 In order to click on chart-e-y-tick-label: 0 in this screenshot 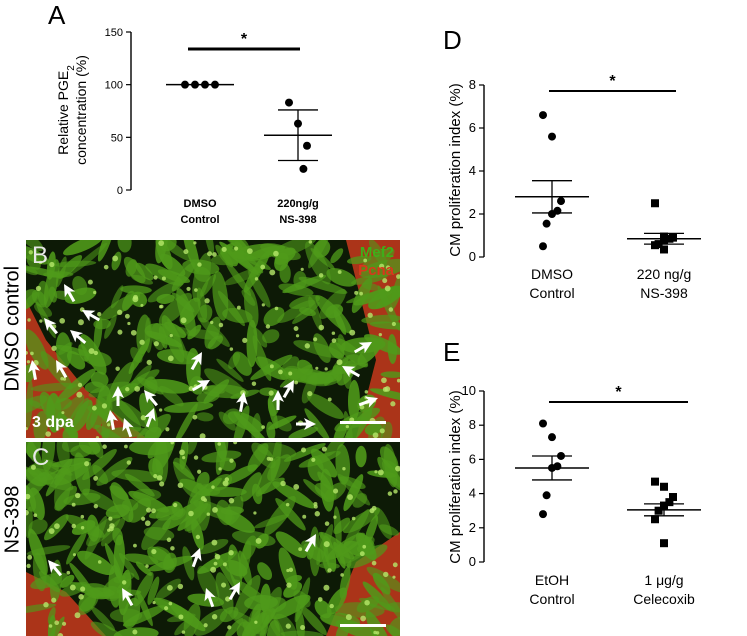, I will do `click(472, 561)`.